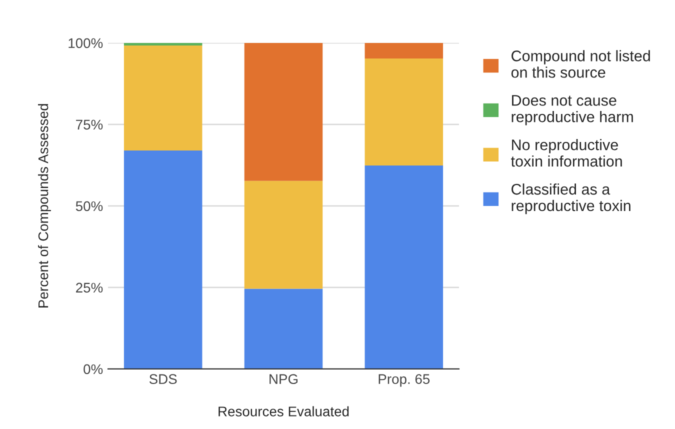 This screenshot has height=429, width=675. Describe the element at coordinates (284, 379) in the screenshot. I see `x-tick-label: NPG` at that location.